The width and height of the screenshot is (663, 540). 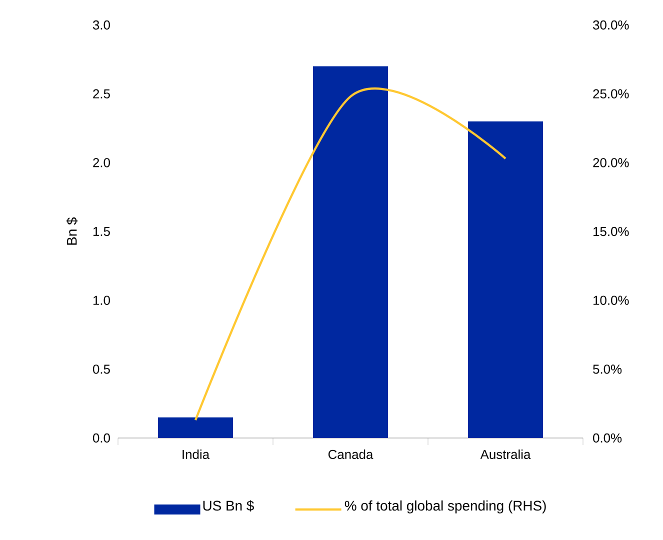 What do you see at coordinates (72, 231) in the screenshot?
I see `y-axis-title: Bn $` at bounding box center [72, 231].